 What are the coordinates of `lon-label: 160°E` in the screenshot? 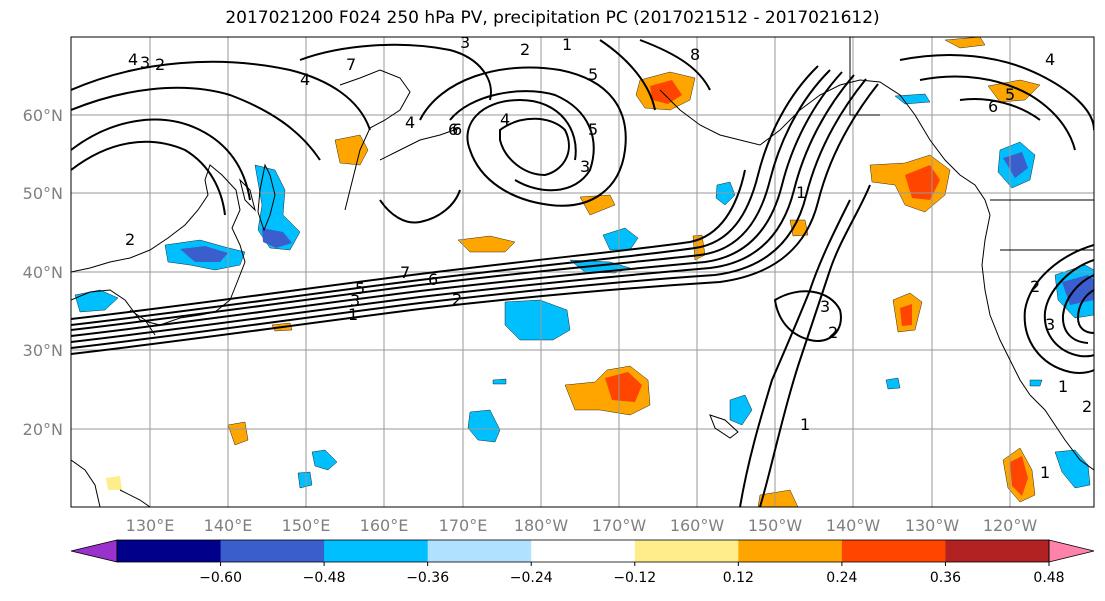 It's located at (384, 525).